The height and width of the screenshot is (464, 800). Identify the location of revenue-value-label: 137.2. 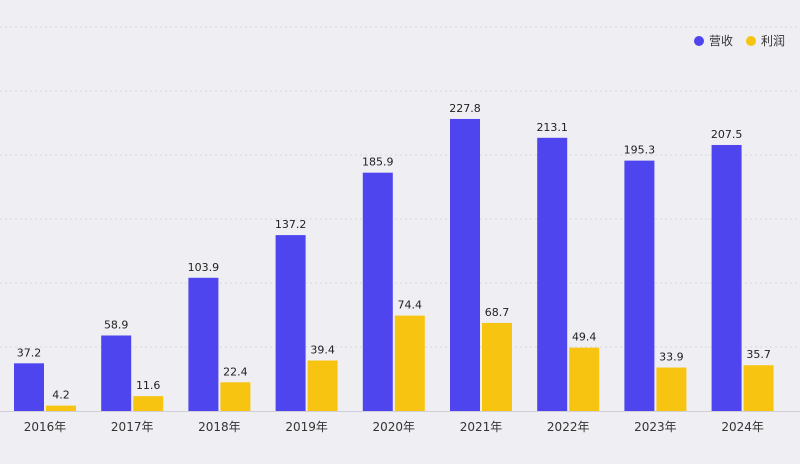
(291, 224).